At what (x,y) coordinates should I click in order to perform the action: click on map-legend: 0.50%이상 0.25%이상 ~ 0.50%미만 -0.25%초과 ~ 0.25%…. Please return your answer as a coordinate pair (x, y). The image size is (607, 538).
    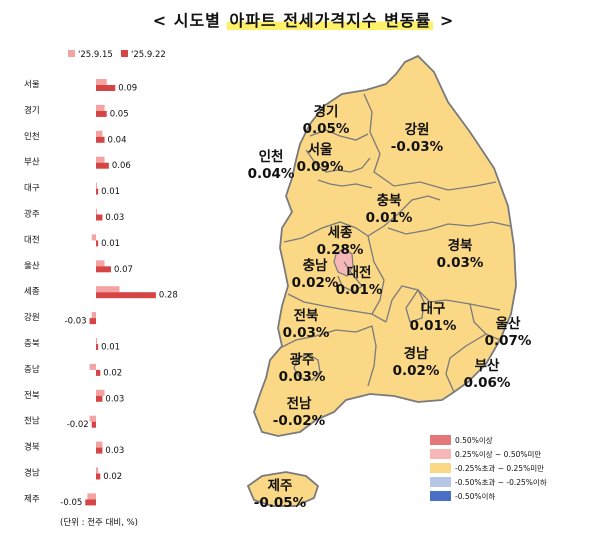
    Looking at the image, I should click on (488, 468).